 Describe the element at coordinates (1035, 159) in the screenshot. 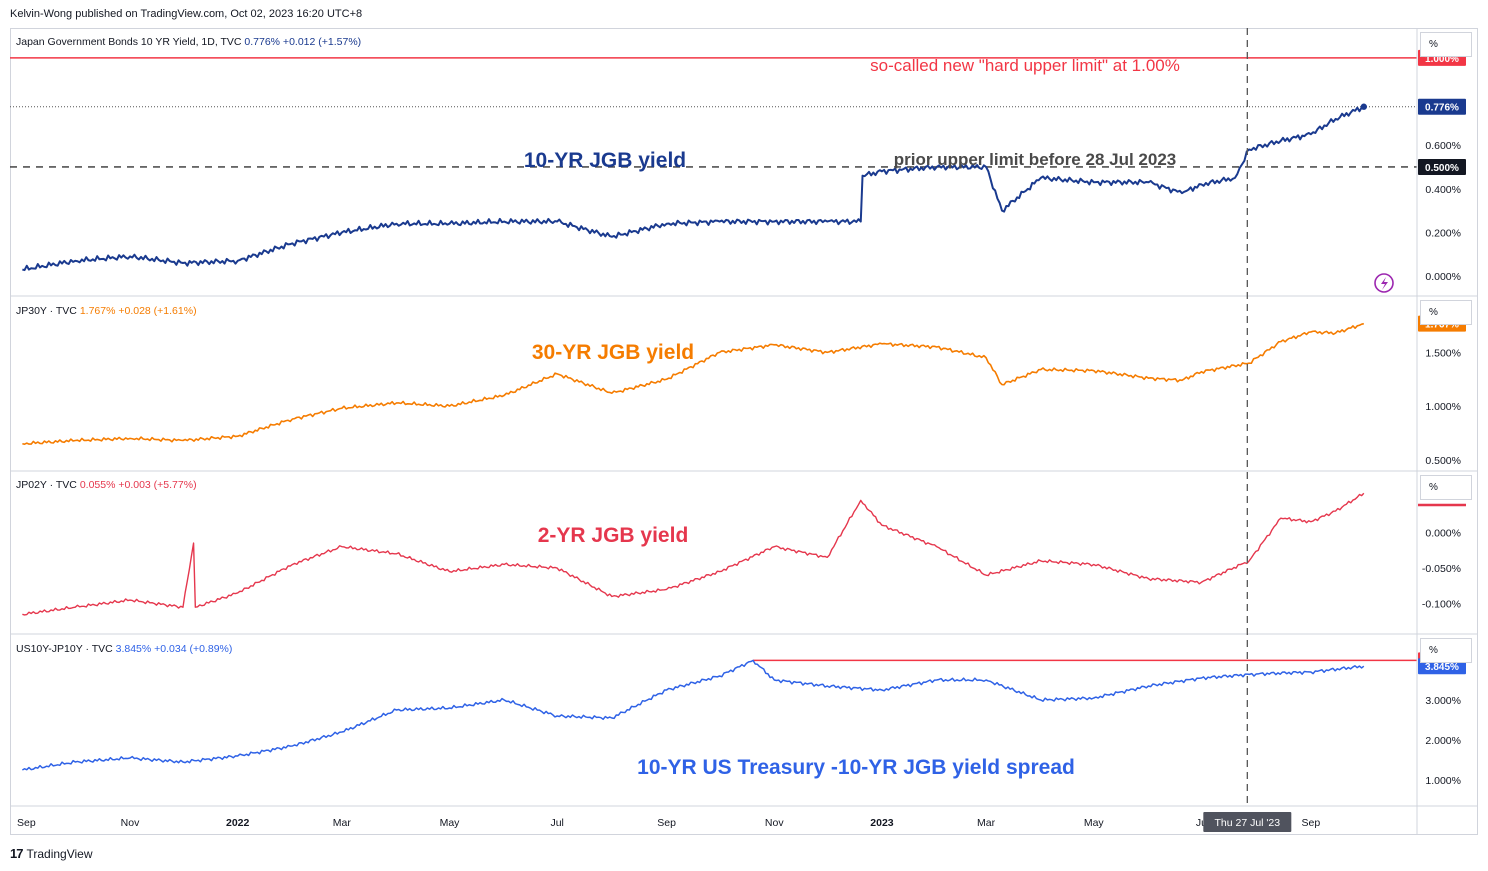

I see `chart-annotation: prior upper limit before 28 Jul 2023` at that location.